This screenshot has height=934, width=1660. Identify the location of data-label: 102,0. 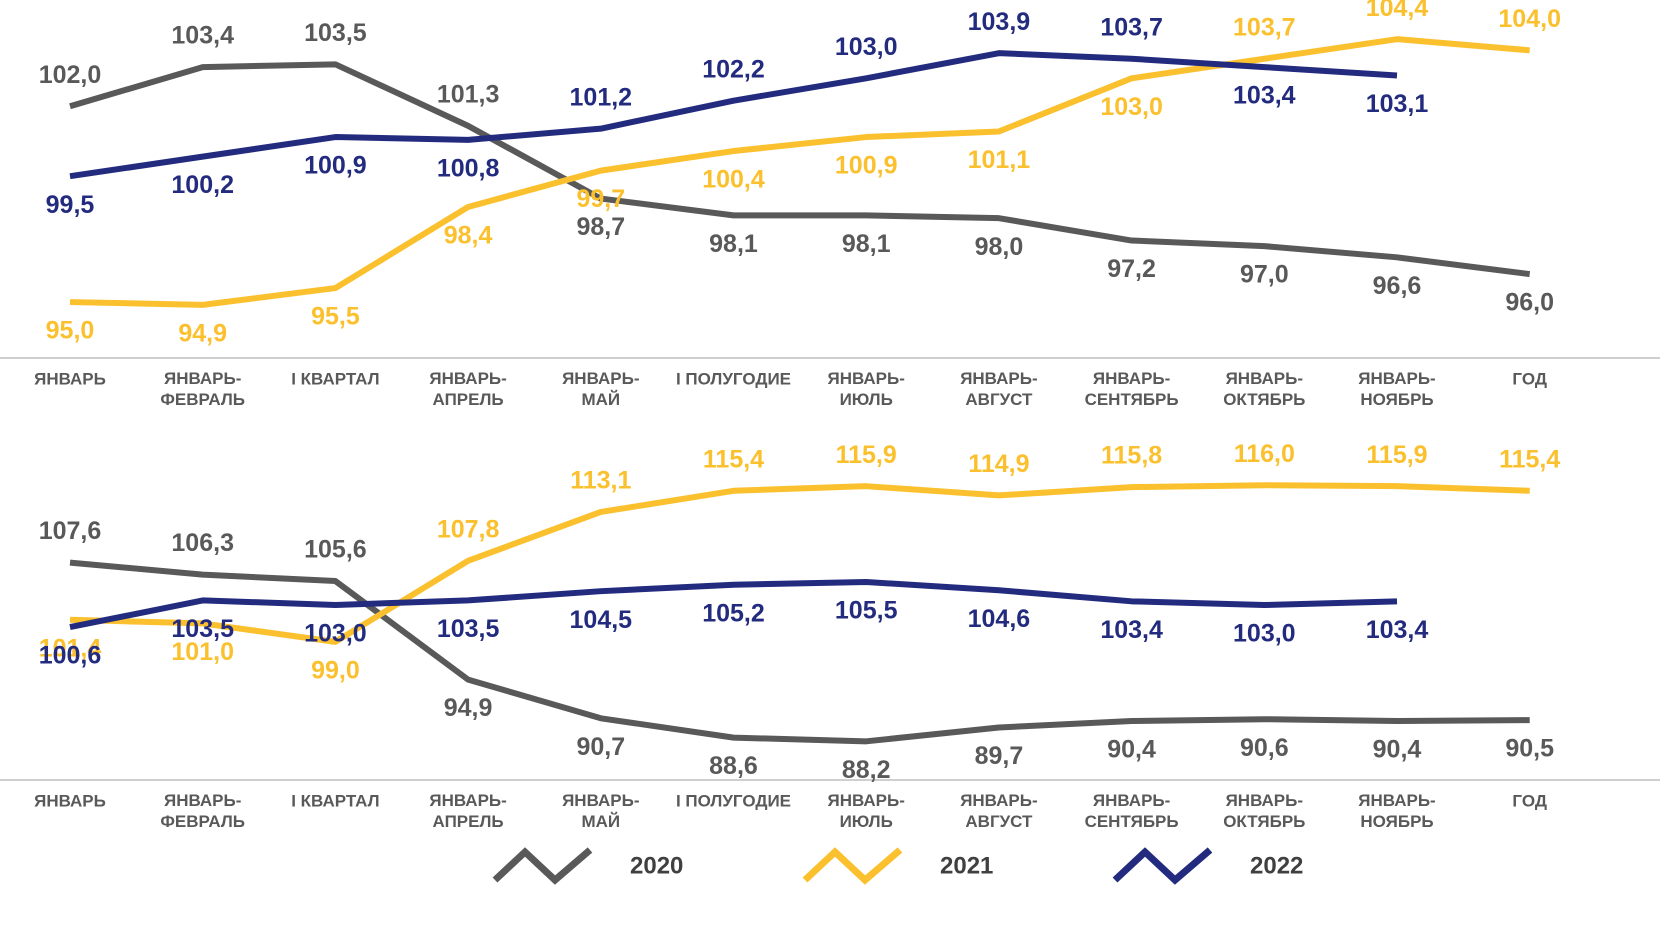
(70, 75).